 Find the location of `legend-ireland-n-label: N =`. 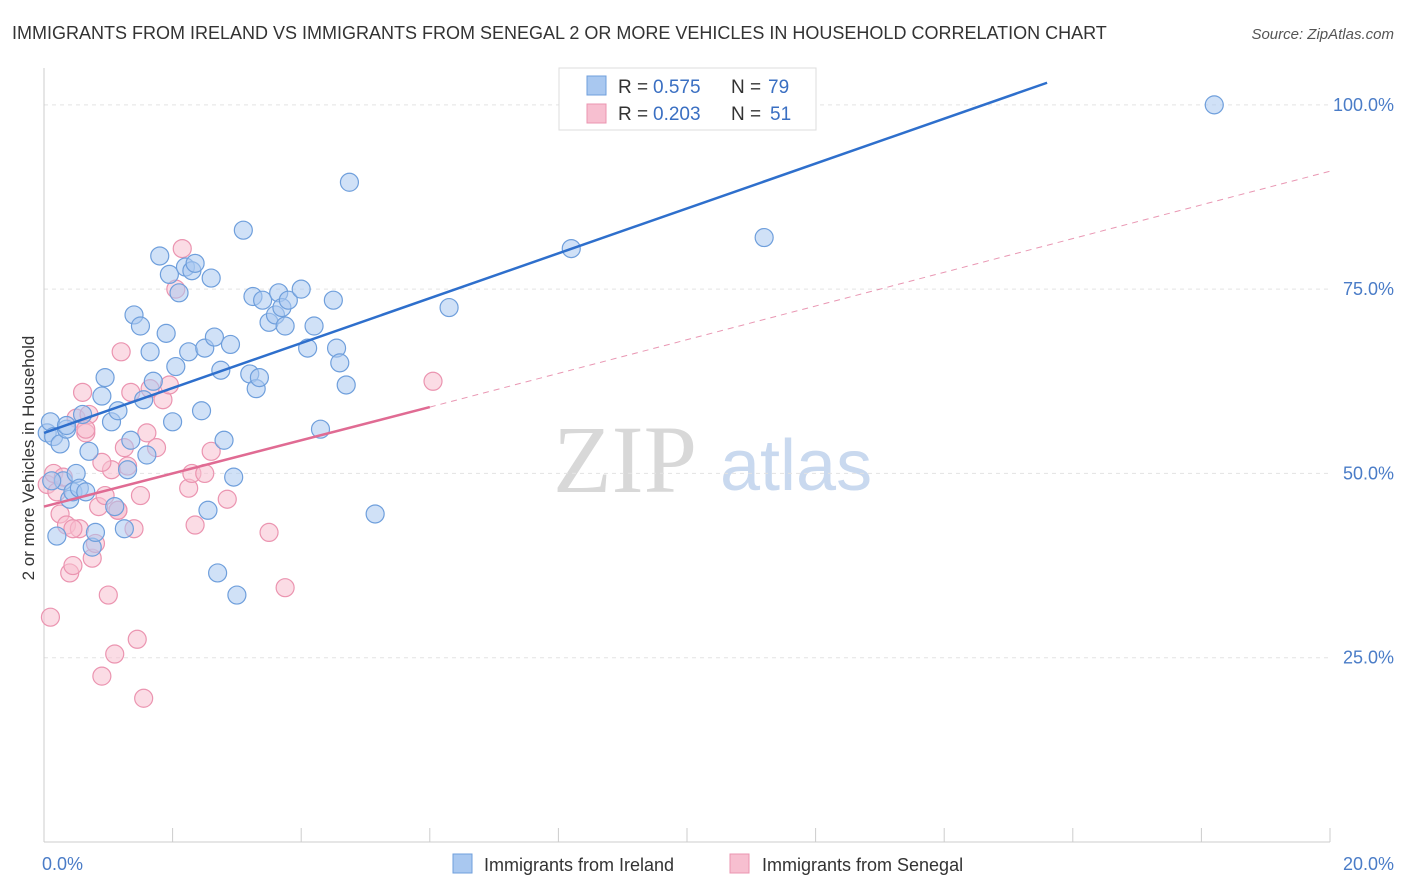

legend-ireland-n-label: N = is located at coordinates (746, 87).